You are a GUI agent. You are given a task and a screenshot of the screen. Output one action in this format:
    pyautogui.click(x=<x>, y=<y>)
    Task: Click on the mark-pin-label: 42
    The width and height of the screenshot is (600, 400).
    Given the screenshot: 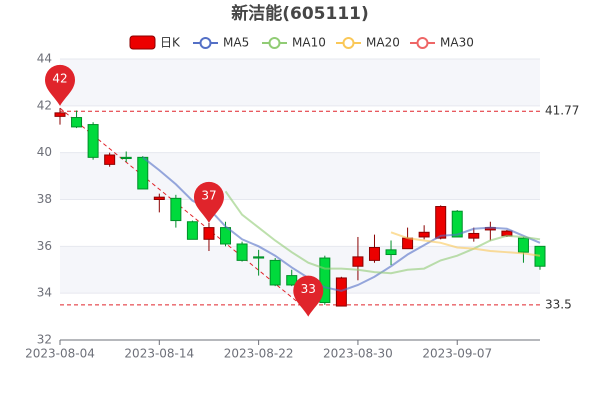 What is the action you would take?
    pyautogui.click(x=59, y=78)
    